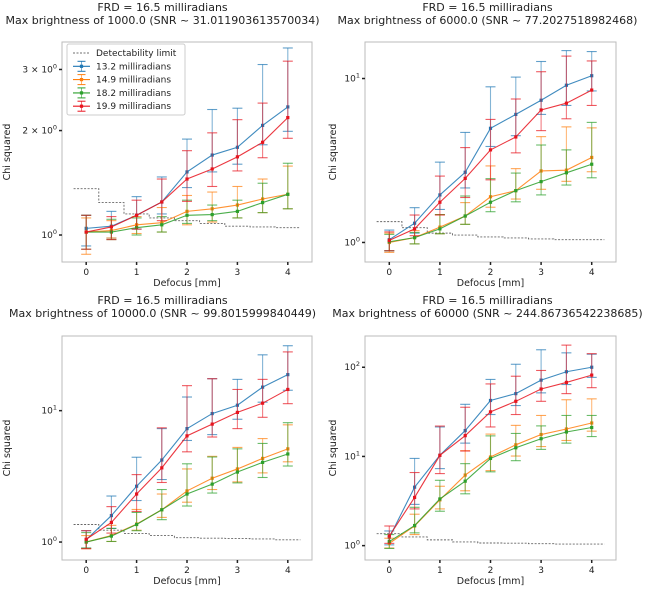 The image size is (650, 598). What do you see at coordinates (133, 81) in the screenshot?
I see `legend-label: 14.9 milliradians` at bounding box center [133, 81].